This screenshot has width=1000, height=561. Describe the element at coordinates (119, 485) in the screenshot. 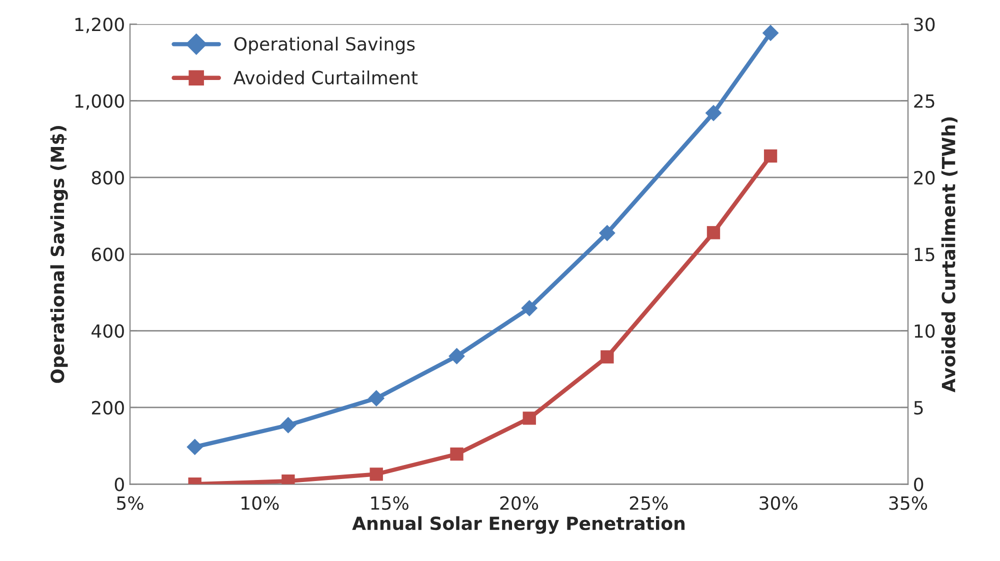

I see `y-tick-label: 0` at that location.